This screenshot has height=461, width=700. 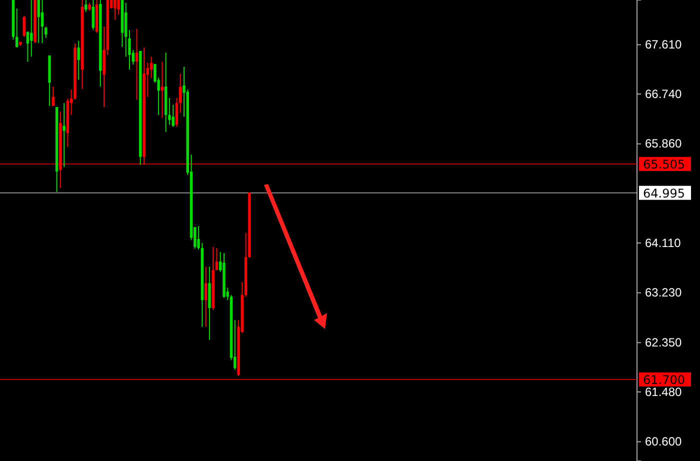 I want to click on ref-line-label: 64.995, so click(x=664, y=193).